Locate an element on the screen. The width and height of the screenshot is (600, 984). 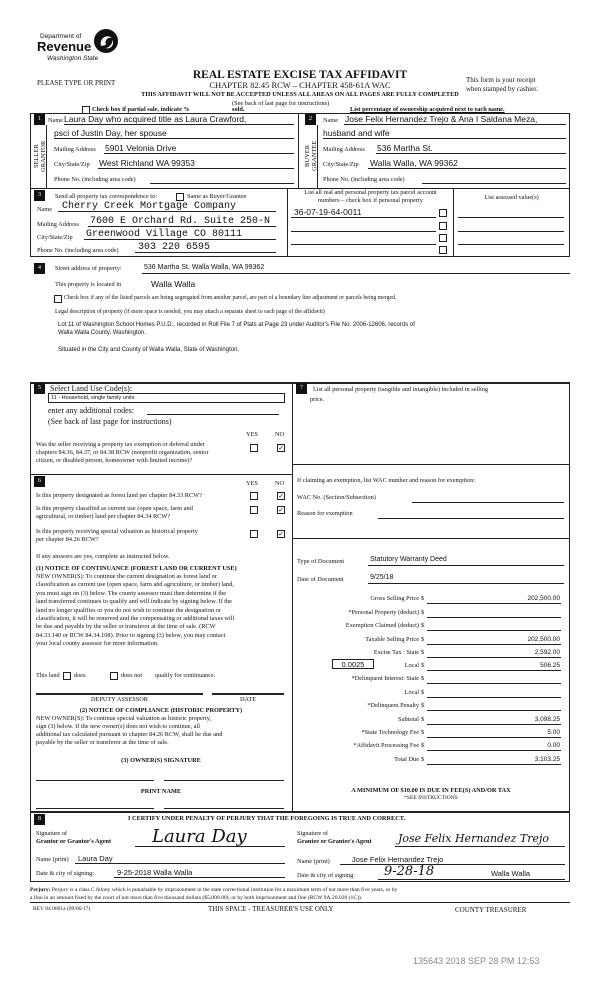
grantee-date: 9-28-18 is located at coordinates (409, 871).